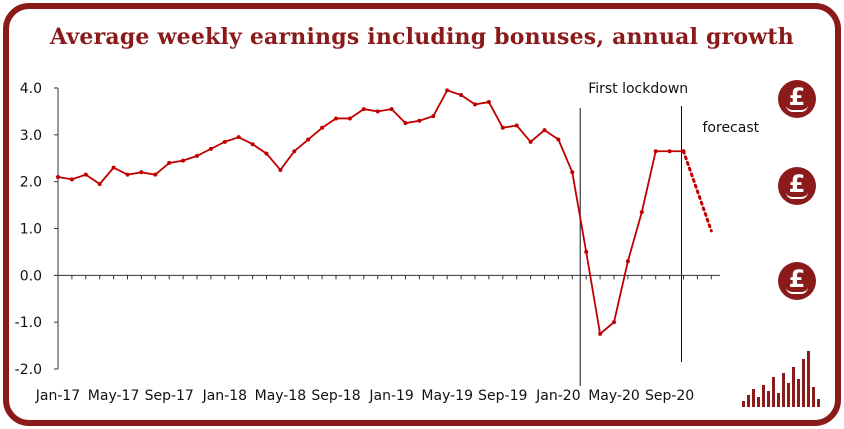  Describe the element at coordinates (31, 89) in the screenshot. I see `y-tick-label: 4.0` at that location.